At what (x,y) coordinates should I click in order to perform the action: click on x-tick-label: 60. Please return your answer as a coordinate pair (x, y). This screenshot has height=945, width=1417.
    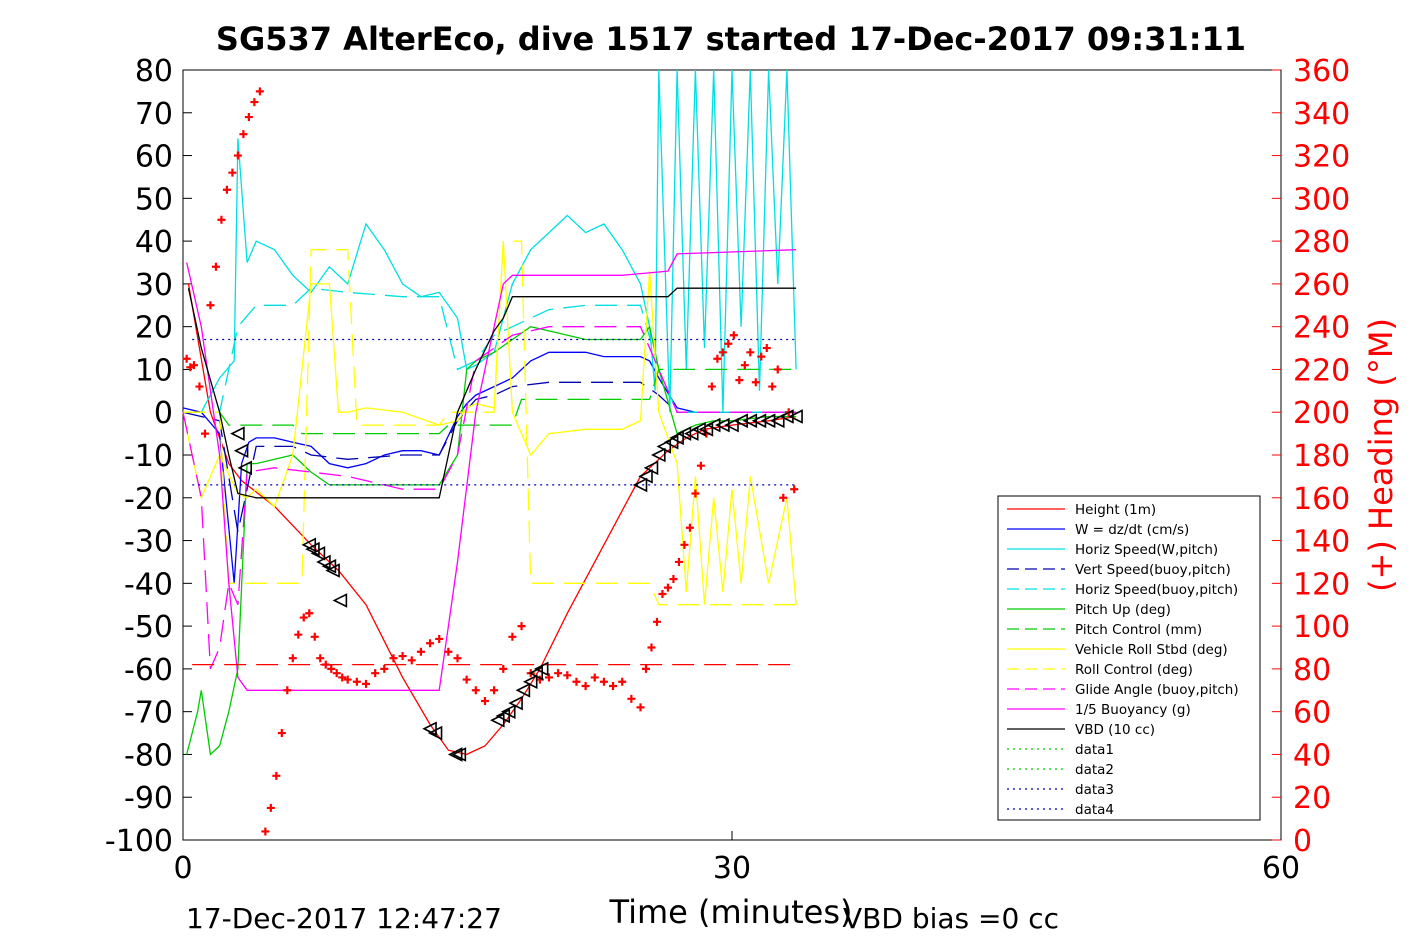
    Looking at the image, I should click on (1281, 868).